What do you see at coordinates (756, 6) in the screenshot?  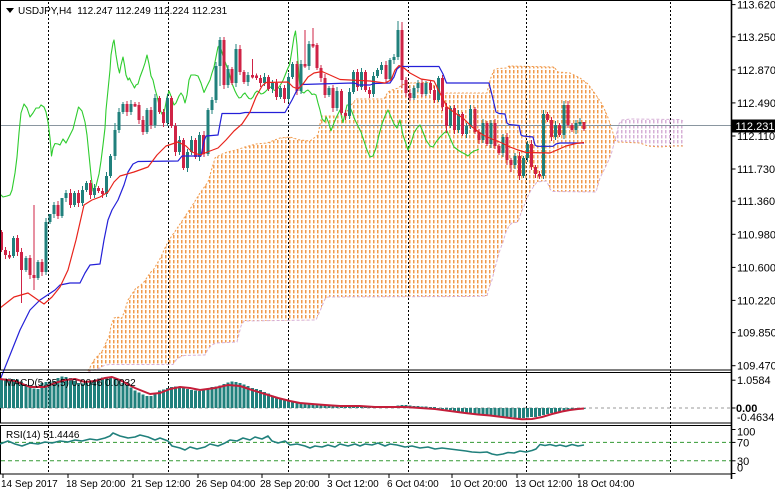 I see `svg-text: 113.620` at bounding box center [756, 6].